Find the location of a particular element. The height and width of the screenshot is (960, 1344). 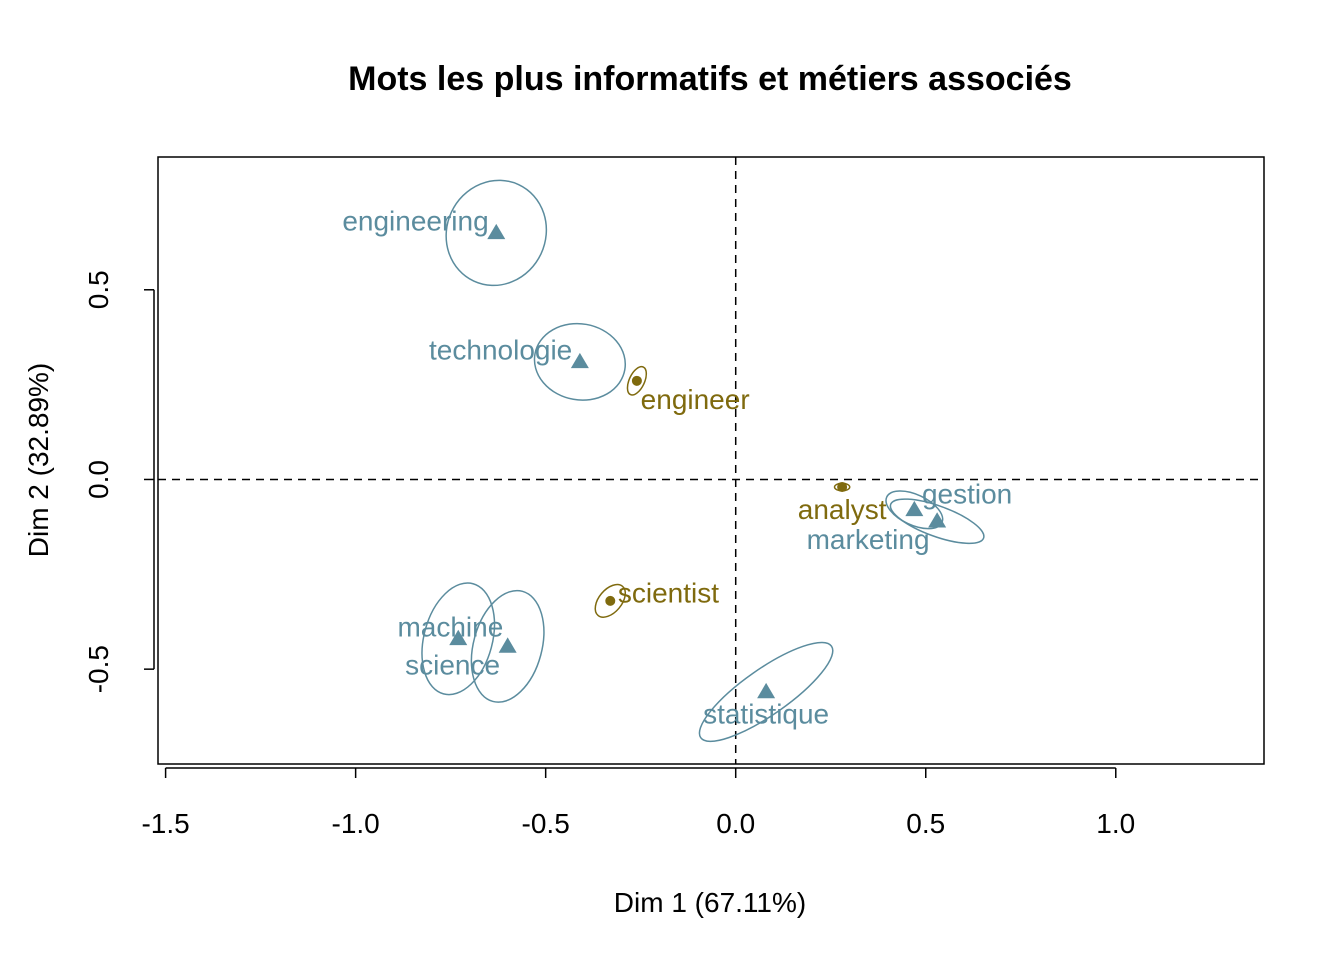

y-axis-title: Dim 2 (32.89%) is located at coordinates (38, 460).